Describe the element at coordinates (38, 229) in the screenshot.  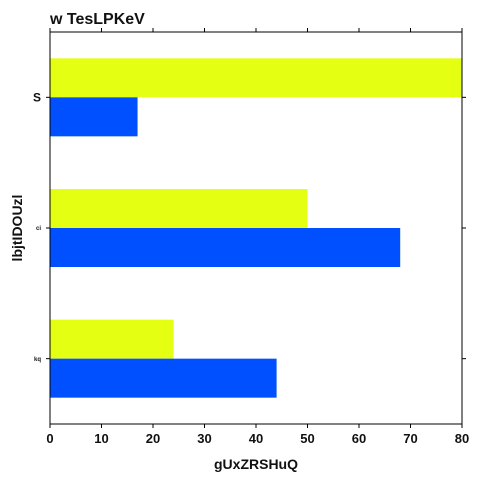
I see `y-tick-label: ci` at that location.